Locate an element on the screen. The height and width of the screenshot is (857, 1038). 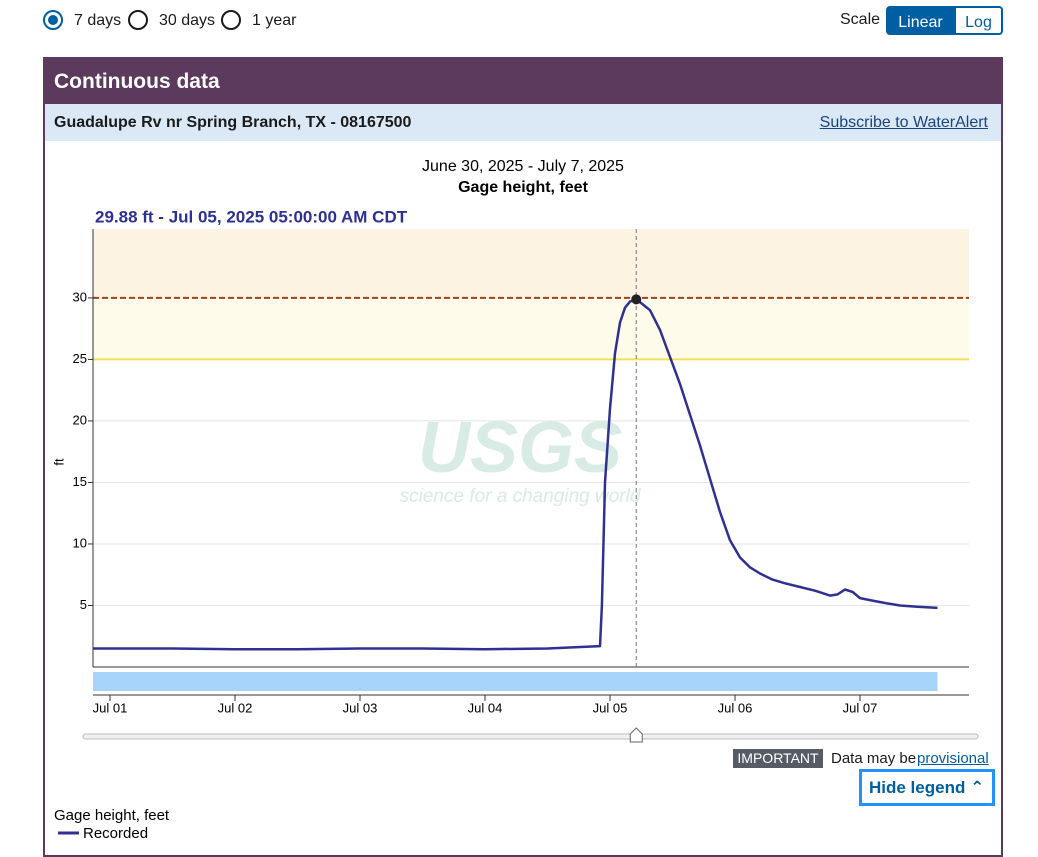
period-label: 30 days is located at coordinates (187, 20).